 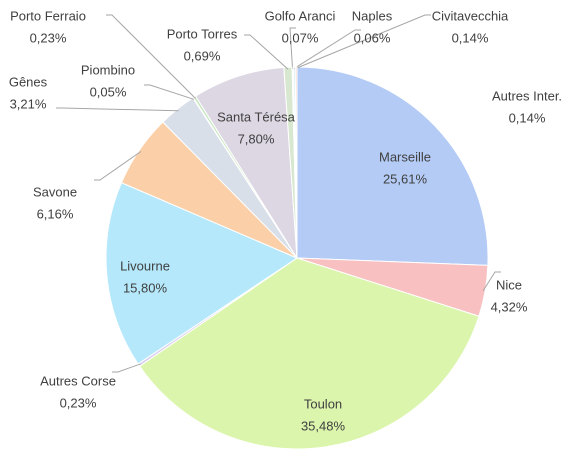 I want to click on slice-value: 0,07%, so click(x=300, y=37).